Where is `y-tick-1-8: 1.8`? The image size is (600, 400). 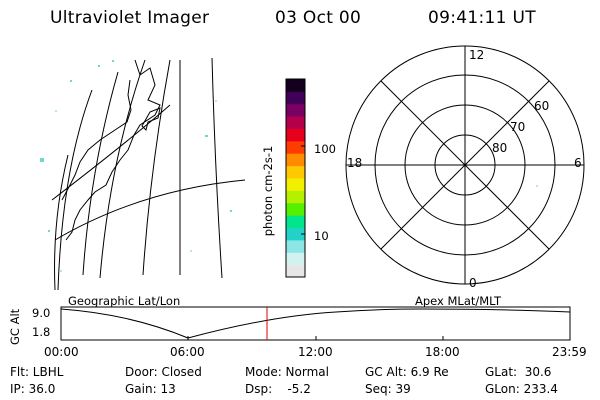
y-tick-1-8: 1.8 is located at coordinates (41, 332).